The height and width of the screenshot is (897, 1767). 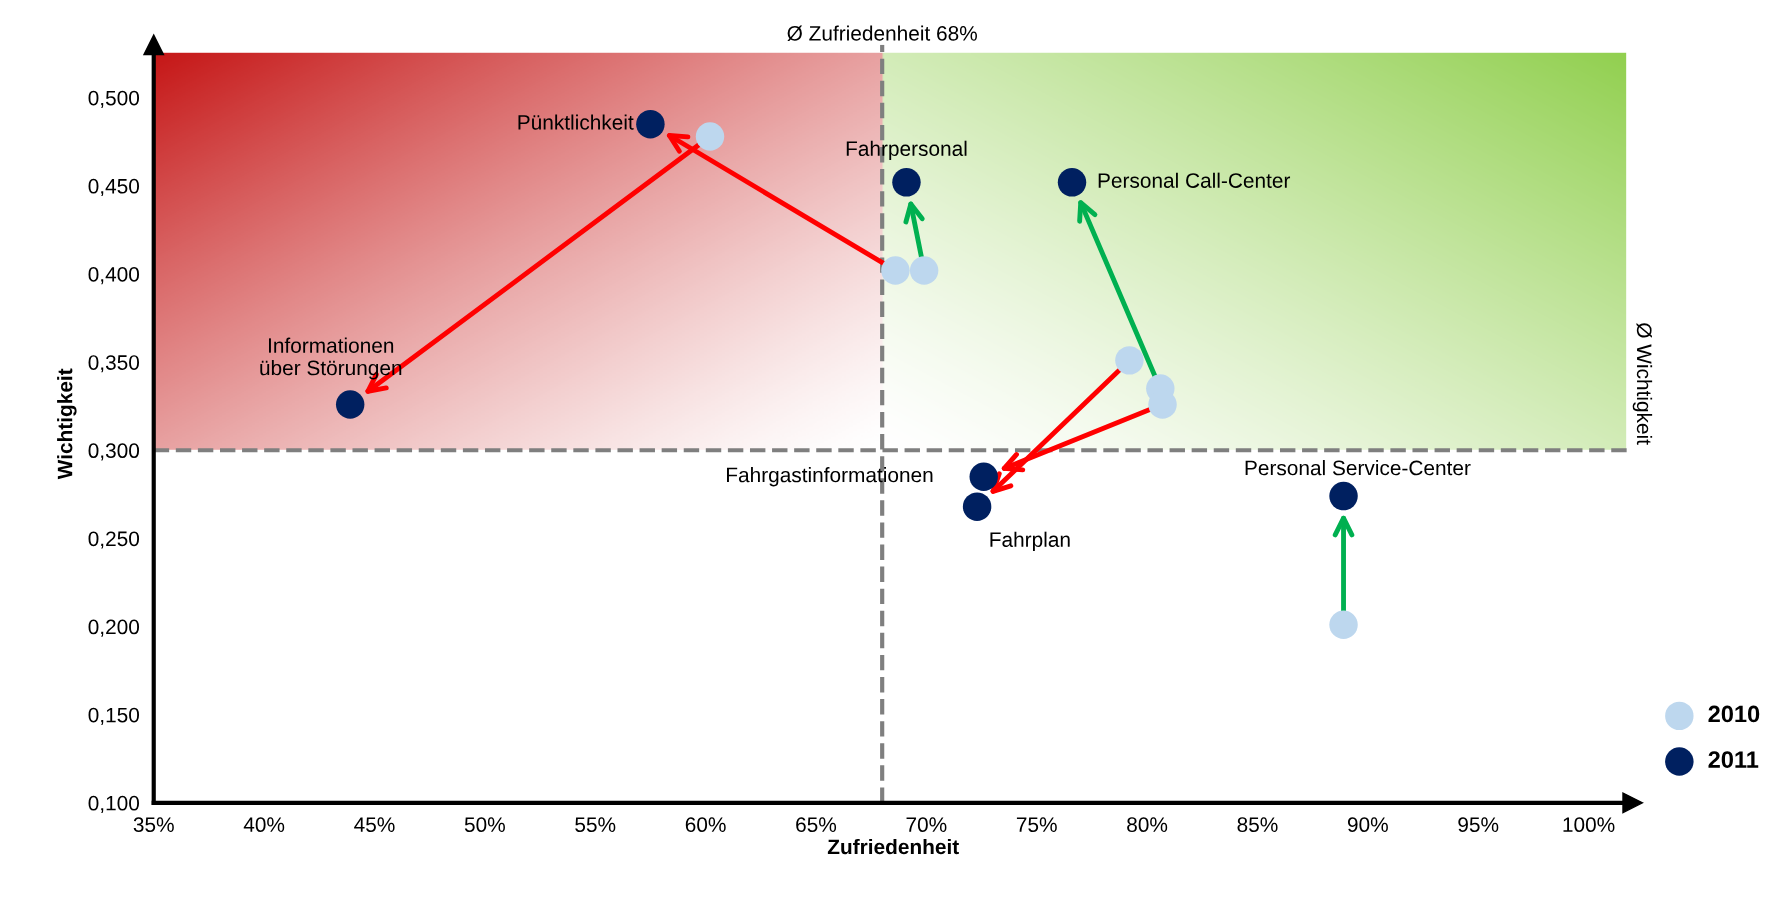 What do you see at coordinates (906, 150) in the screenshot?
I see `annotation: Fahrpersonal` at bounding box center [906, 150].